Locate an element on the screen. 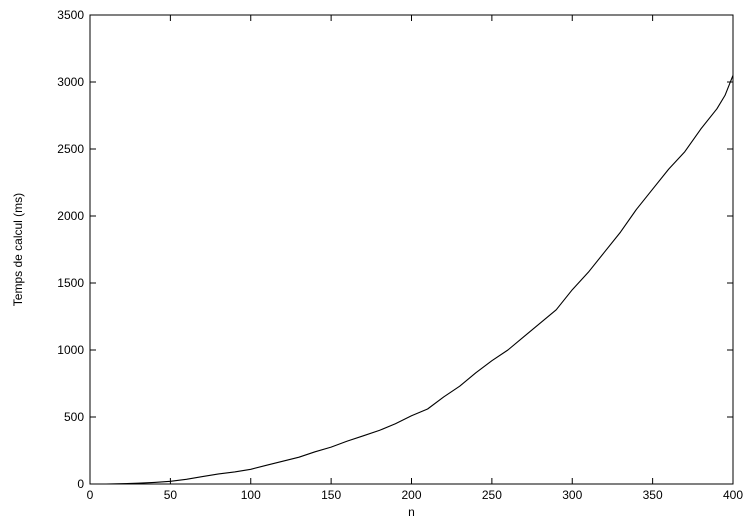 The height and width of the screenshot is (526, 749). x-axis-label: n is located at coordinates (411, 512).